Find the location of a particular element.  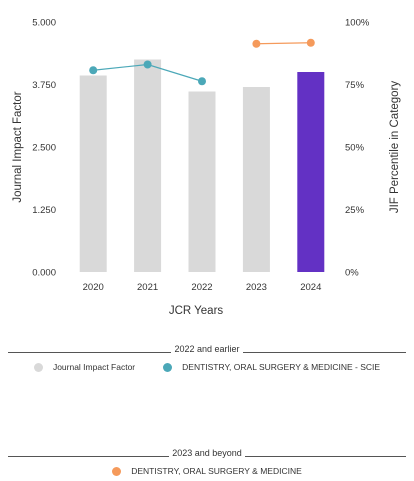

legend-group-header: 2022 and earlier is located at coordinates (207, 349).